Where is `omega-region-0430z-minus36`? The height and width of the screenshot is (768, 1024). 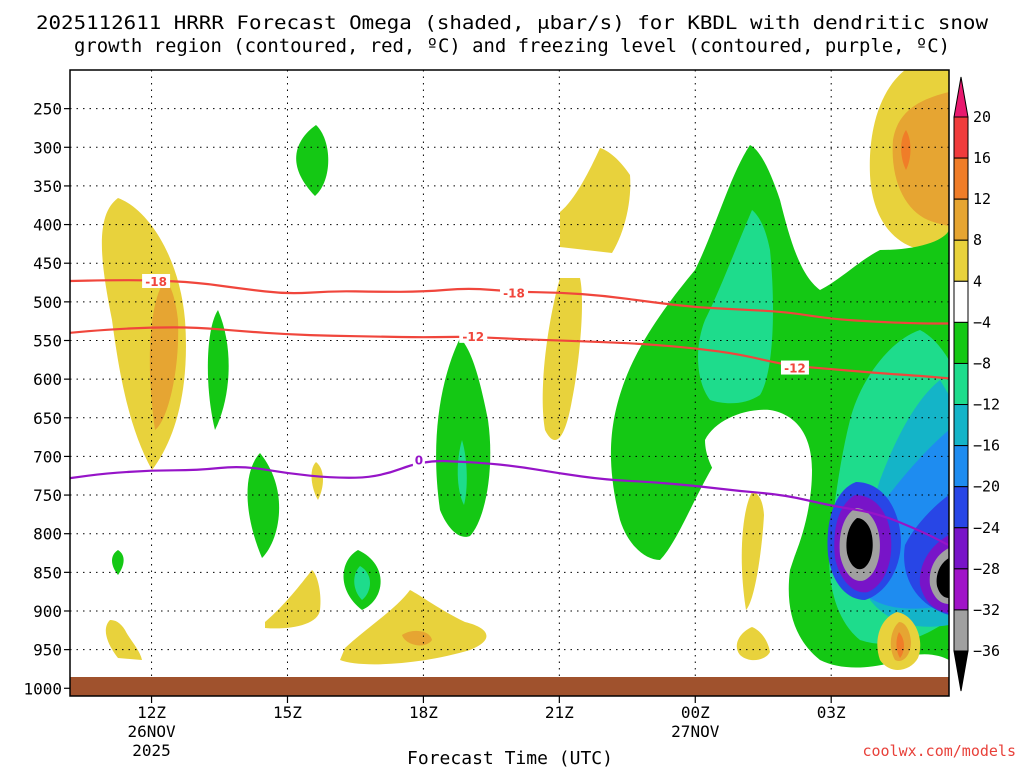
omega-region-0430z-minus36 is located at coordinates (942, 578).